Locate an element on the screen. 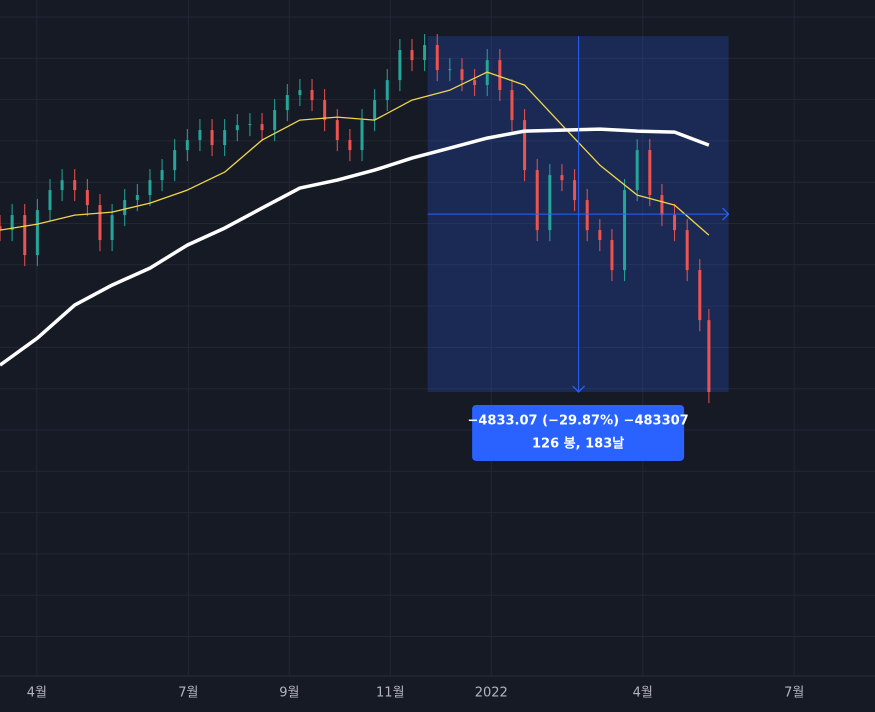  x-tick-label: 2022 is located at coordinates (491, 693).